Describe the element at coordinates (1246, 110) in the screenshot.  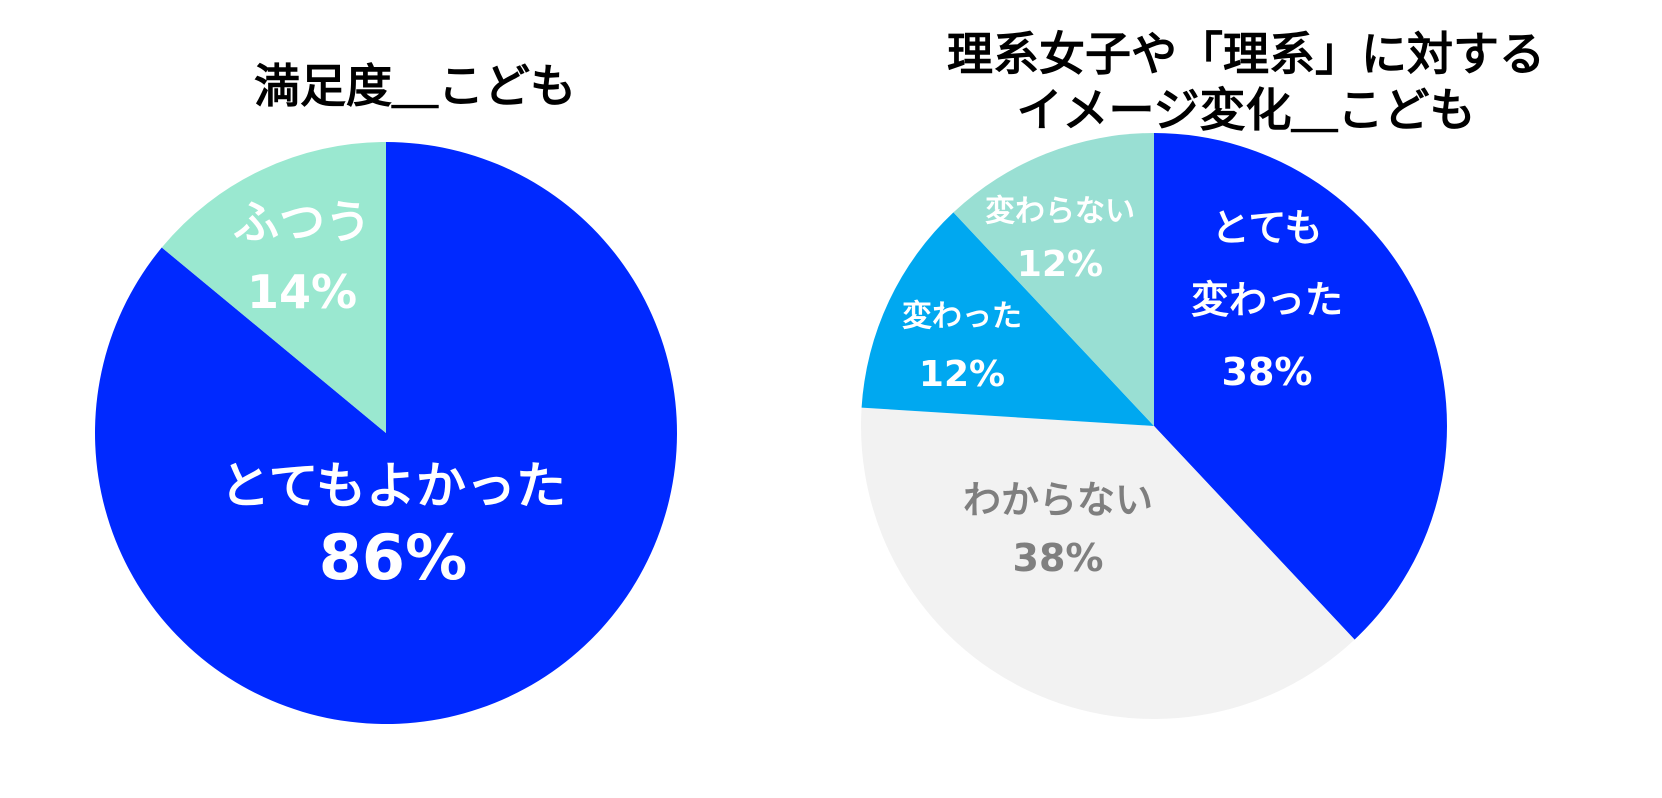
I see `chart-title-line-2: イメージ変化＿こども` at that location.